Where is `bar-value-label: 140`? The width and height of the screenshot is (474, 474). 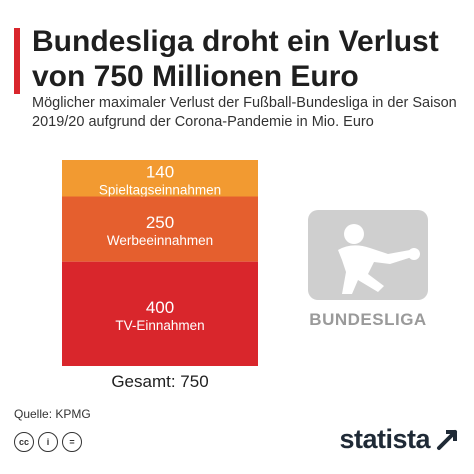
bar-value-label: 140 is located at coordinates (160, 171).